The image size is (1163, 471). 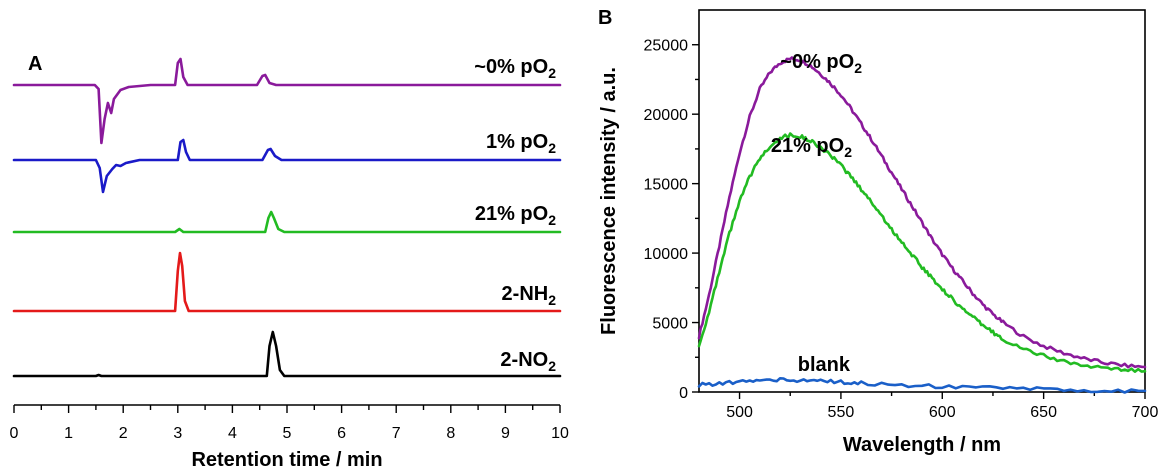 What do you see at coordinates (739, 412) in the screenshot?
I see `x-tick-label: 500` at bounding box center [739, 412].